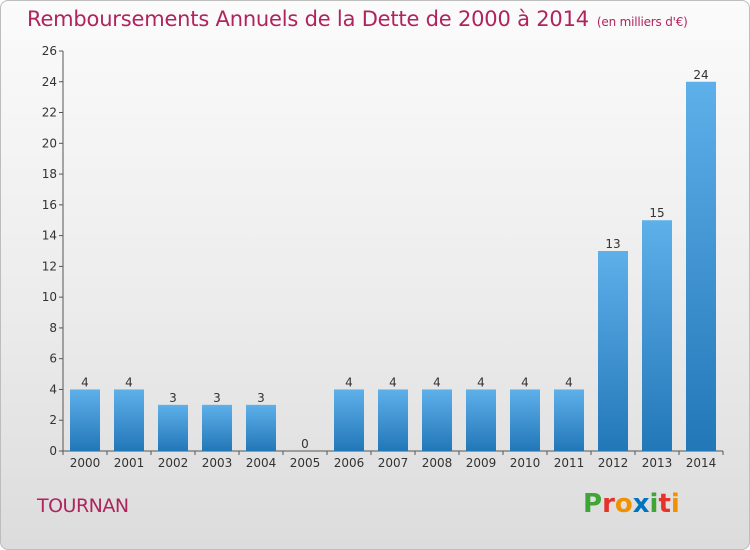  I want to click on data-label-2004: 3, so click(261, 398).